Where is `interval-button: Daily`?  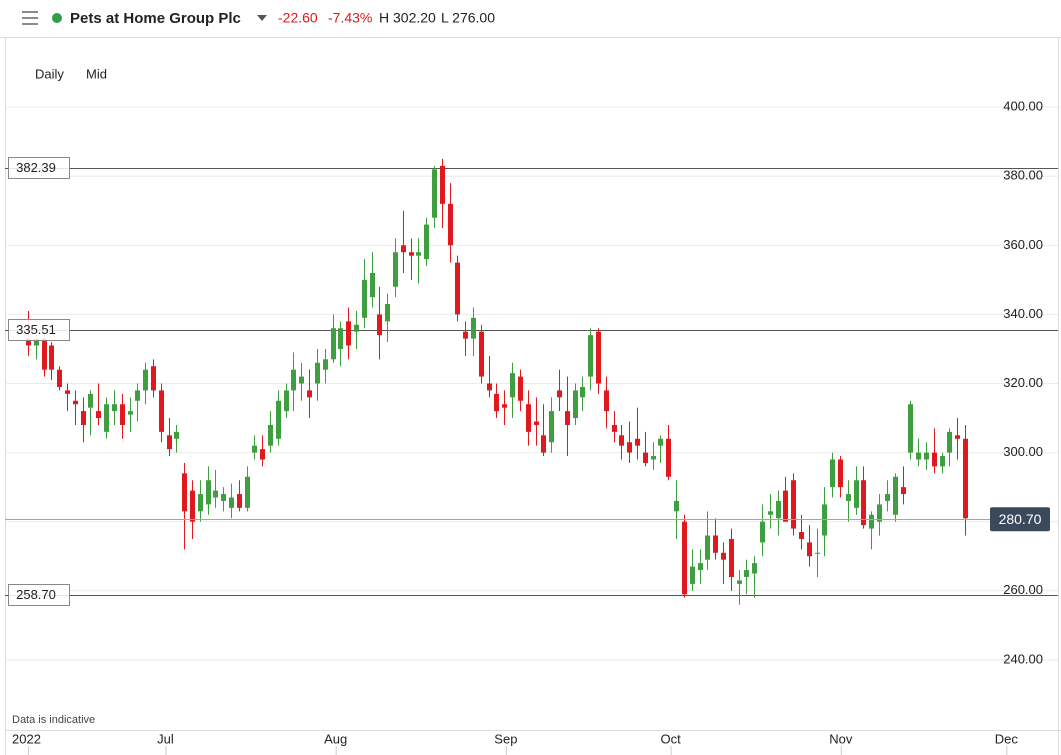 interval-button: Daily is located at coordinates (49, 73).